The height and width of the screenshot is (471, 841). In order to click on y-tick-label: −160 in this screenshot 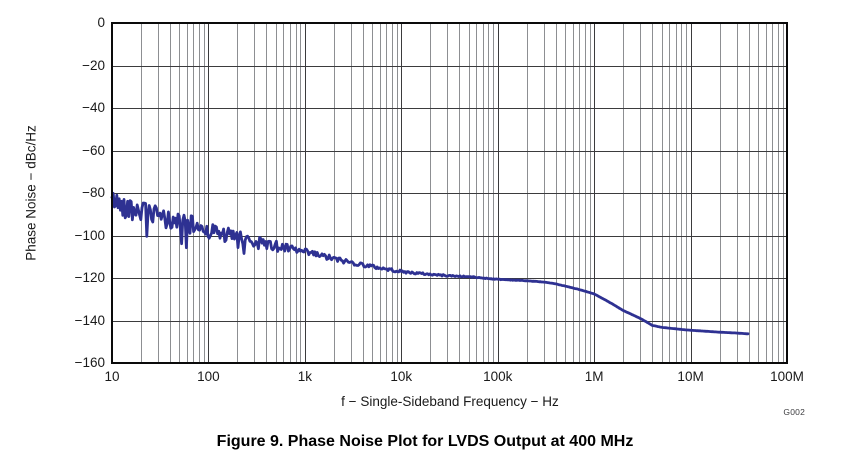, I will do `click(89, 362)`.